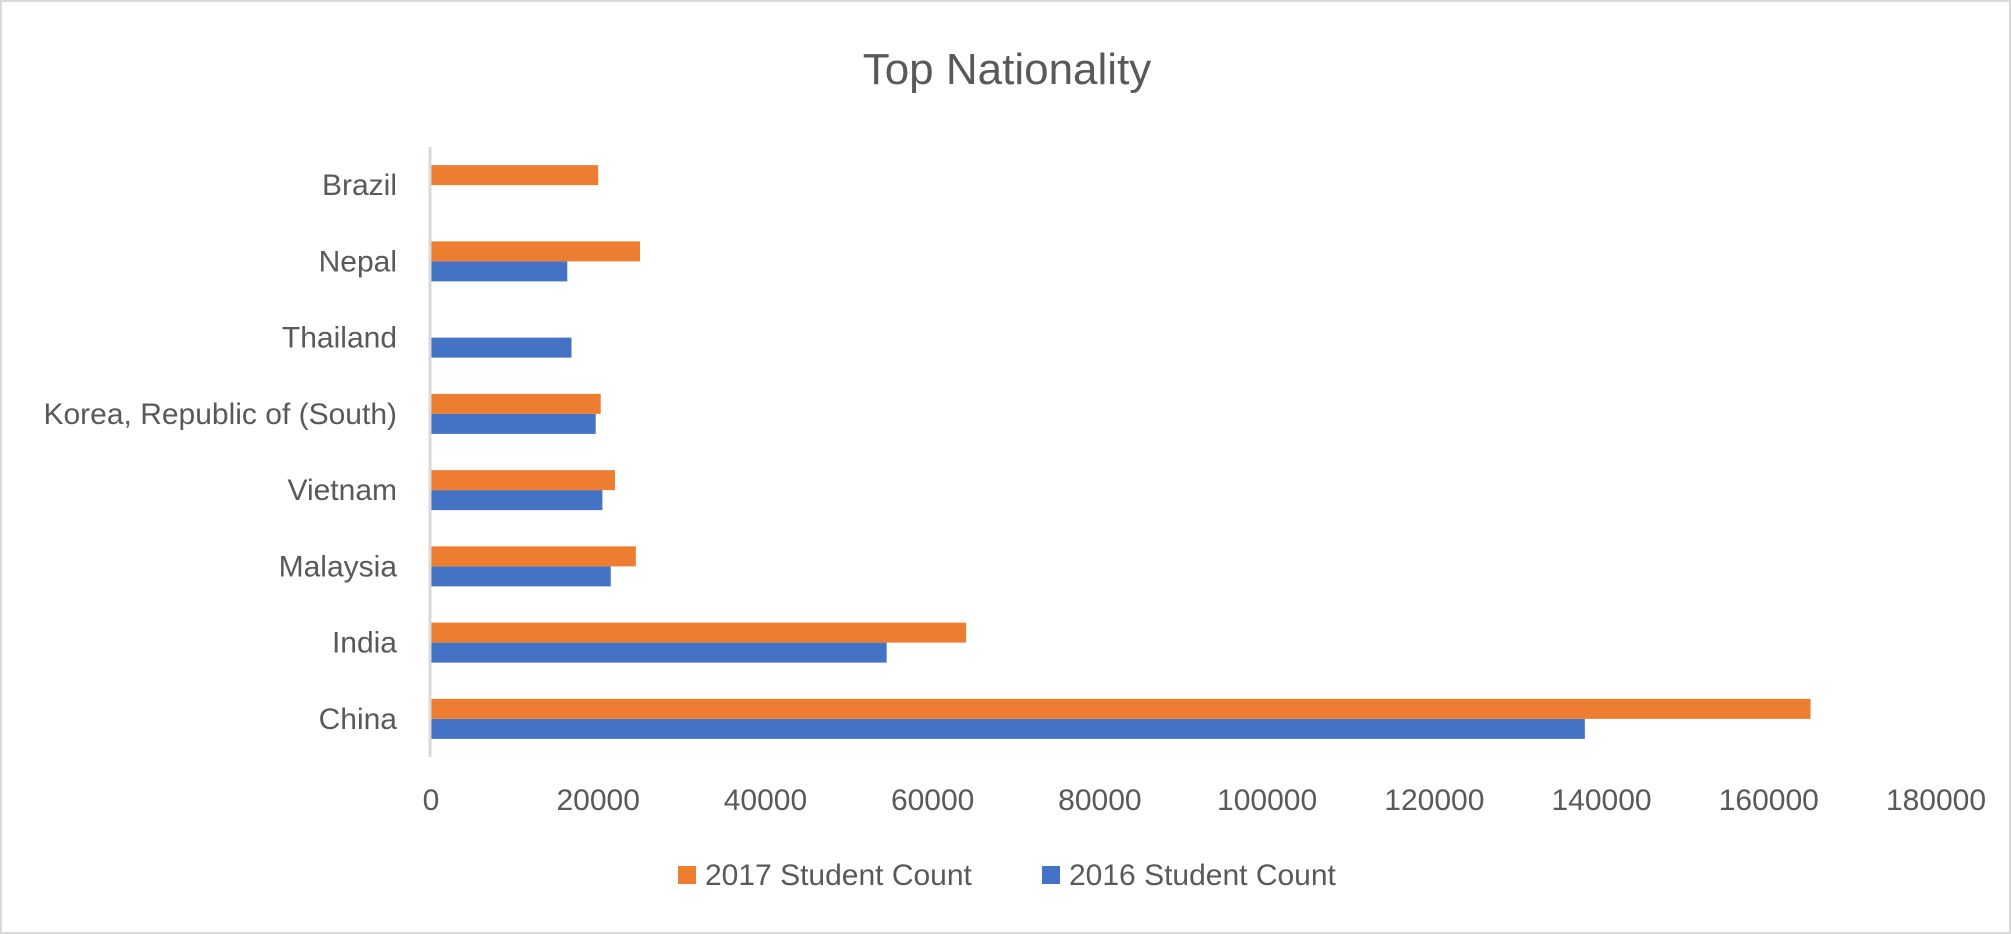 This screenshot has width=2011, height=934. Describe the element at coordinates (358, 261) in the screenshot. I see `category-label: Nepal` at that location.